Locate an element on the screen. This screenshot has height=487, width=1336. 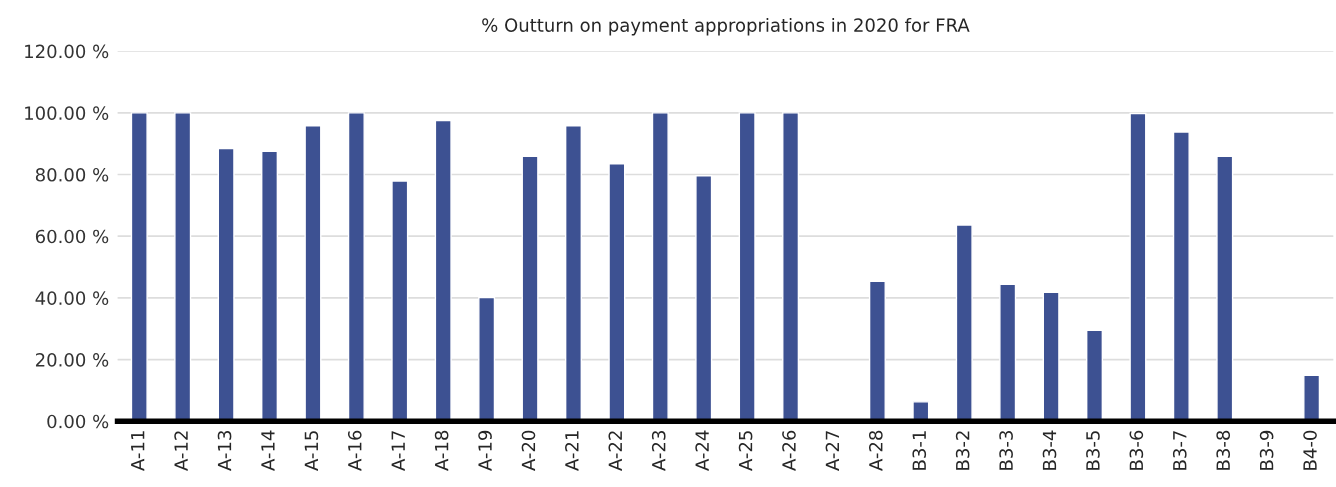
y-tick-label: 0.00 % is located at coordinates (78, 421).